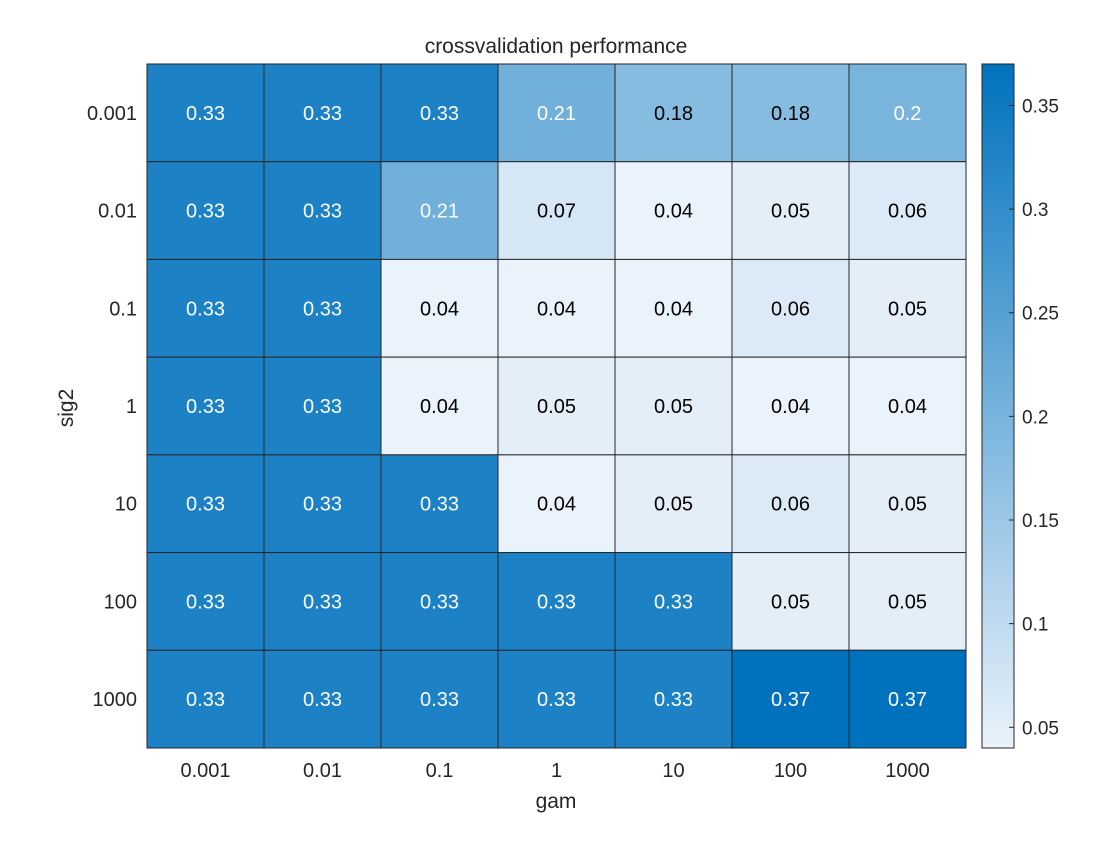 This screenshot has height=845, width=1120. I want to click on x-tick-label: 100, so click(790, 771).